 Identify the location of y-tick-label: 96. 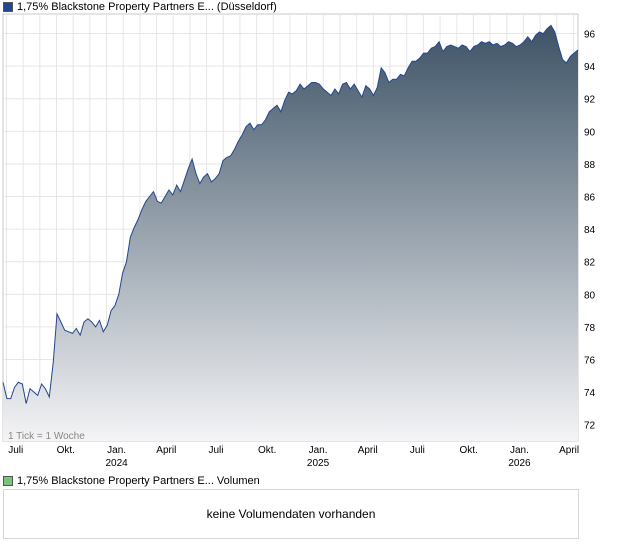
(590, 35).